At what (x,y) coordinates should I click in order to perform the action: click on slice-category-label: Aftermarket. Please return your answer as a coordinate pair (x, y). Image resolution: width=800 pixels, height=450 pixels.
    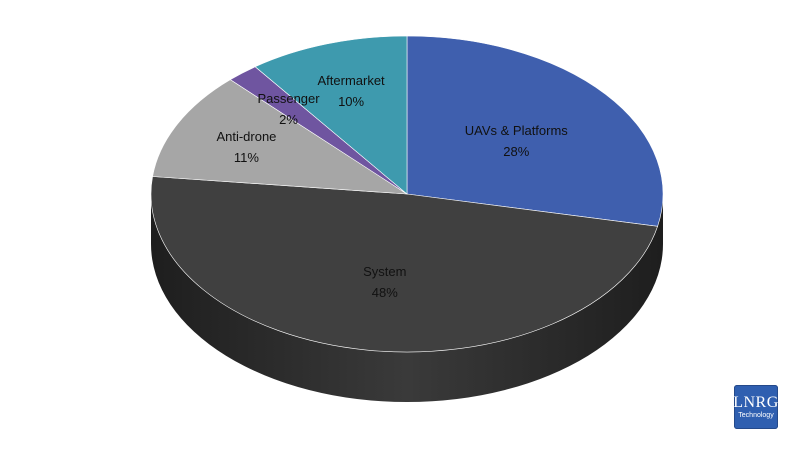
    Looking at the image, I should click on (351, 80).